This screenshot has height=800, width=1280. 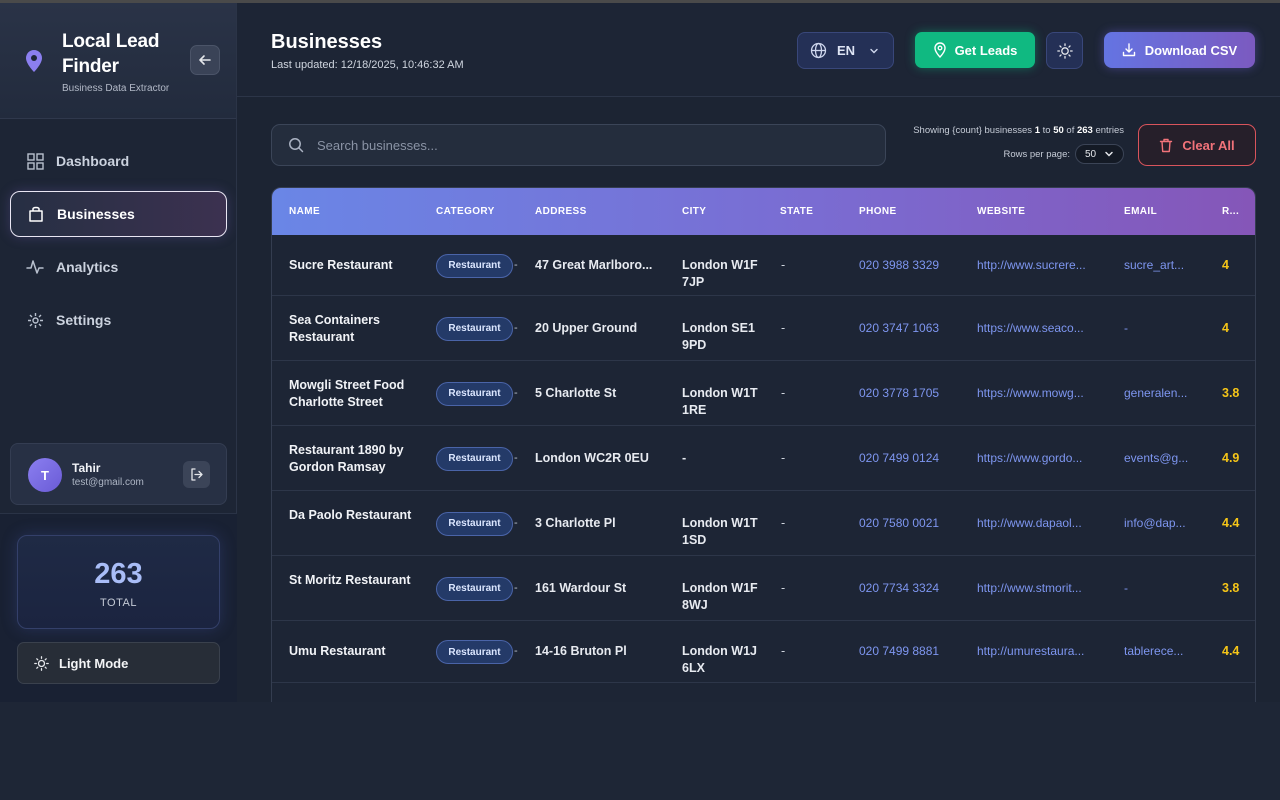 I want to click on nav-item-analytics: Analytics, so click(x=118, y=267).